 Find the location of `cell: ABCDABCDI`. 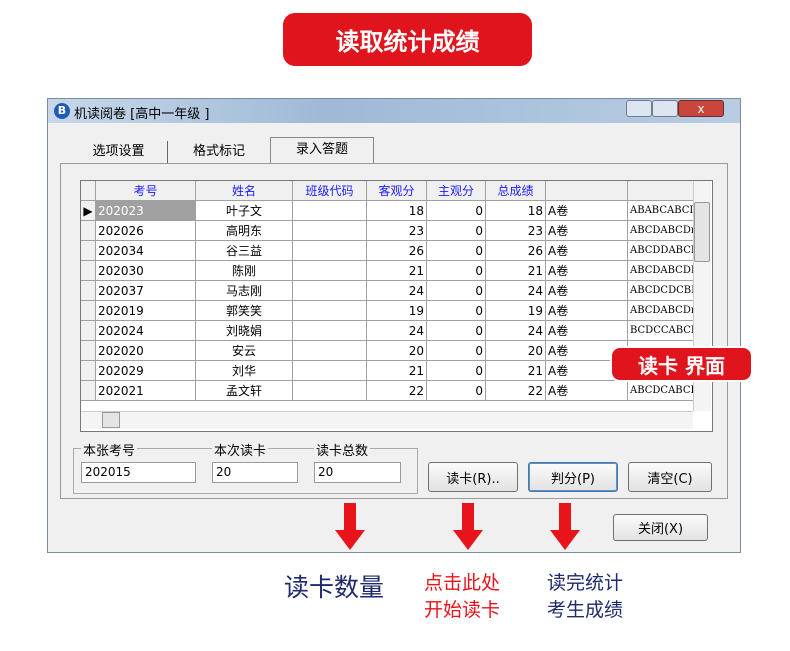

cell: ABCDABCDI is located at coordinates (664, 271).